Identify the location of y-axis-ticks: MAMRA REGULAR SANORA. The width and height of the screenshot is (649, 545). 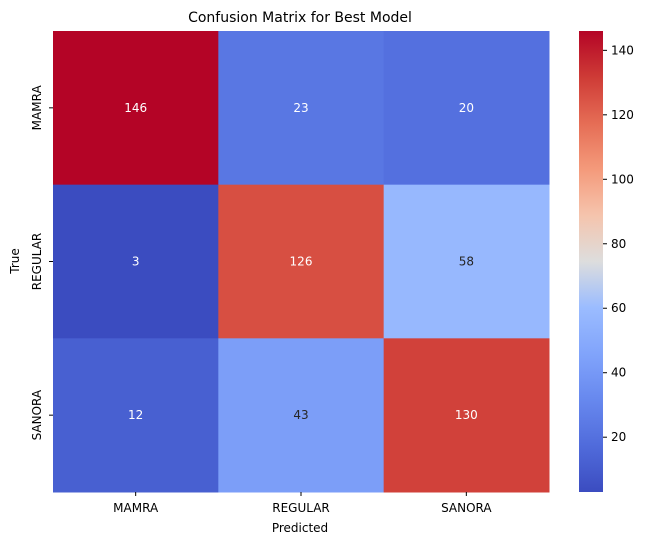
(41, 262).